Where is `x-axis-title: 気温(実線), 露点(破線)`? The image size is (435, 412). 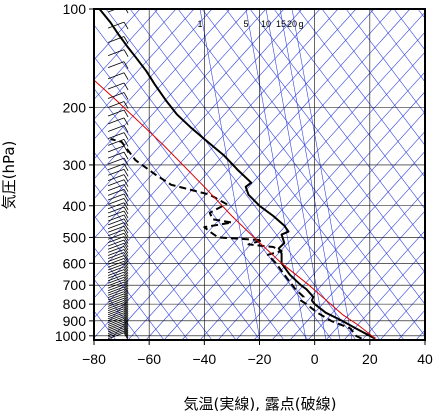 x-axis-title: 気温(実線), 露点(破線) is located at coordinates (260, 403).